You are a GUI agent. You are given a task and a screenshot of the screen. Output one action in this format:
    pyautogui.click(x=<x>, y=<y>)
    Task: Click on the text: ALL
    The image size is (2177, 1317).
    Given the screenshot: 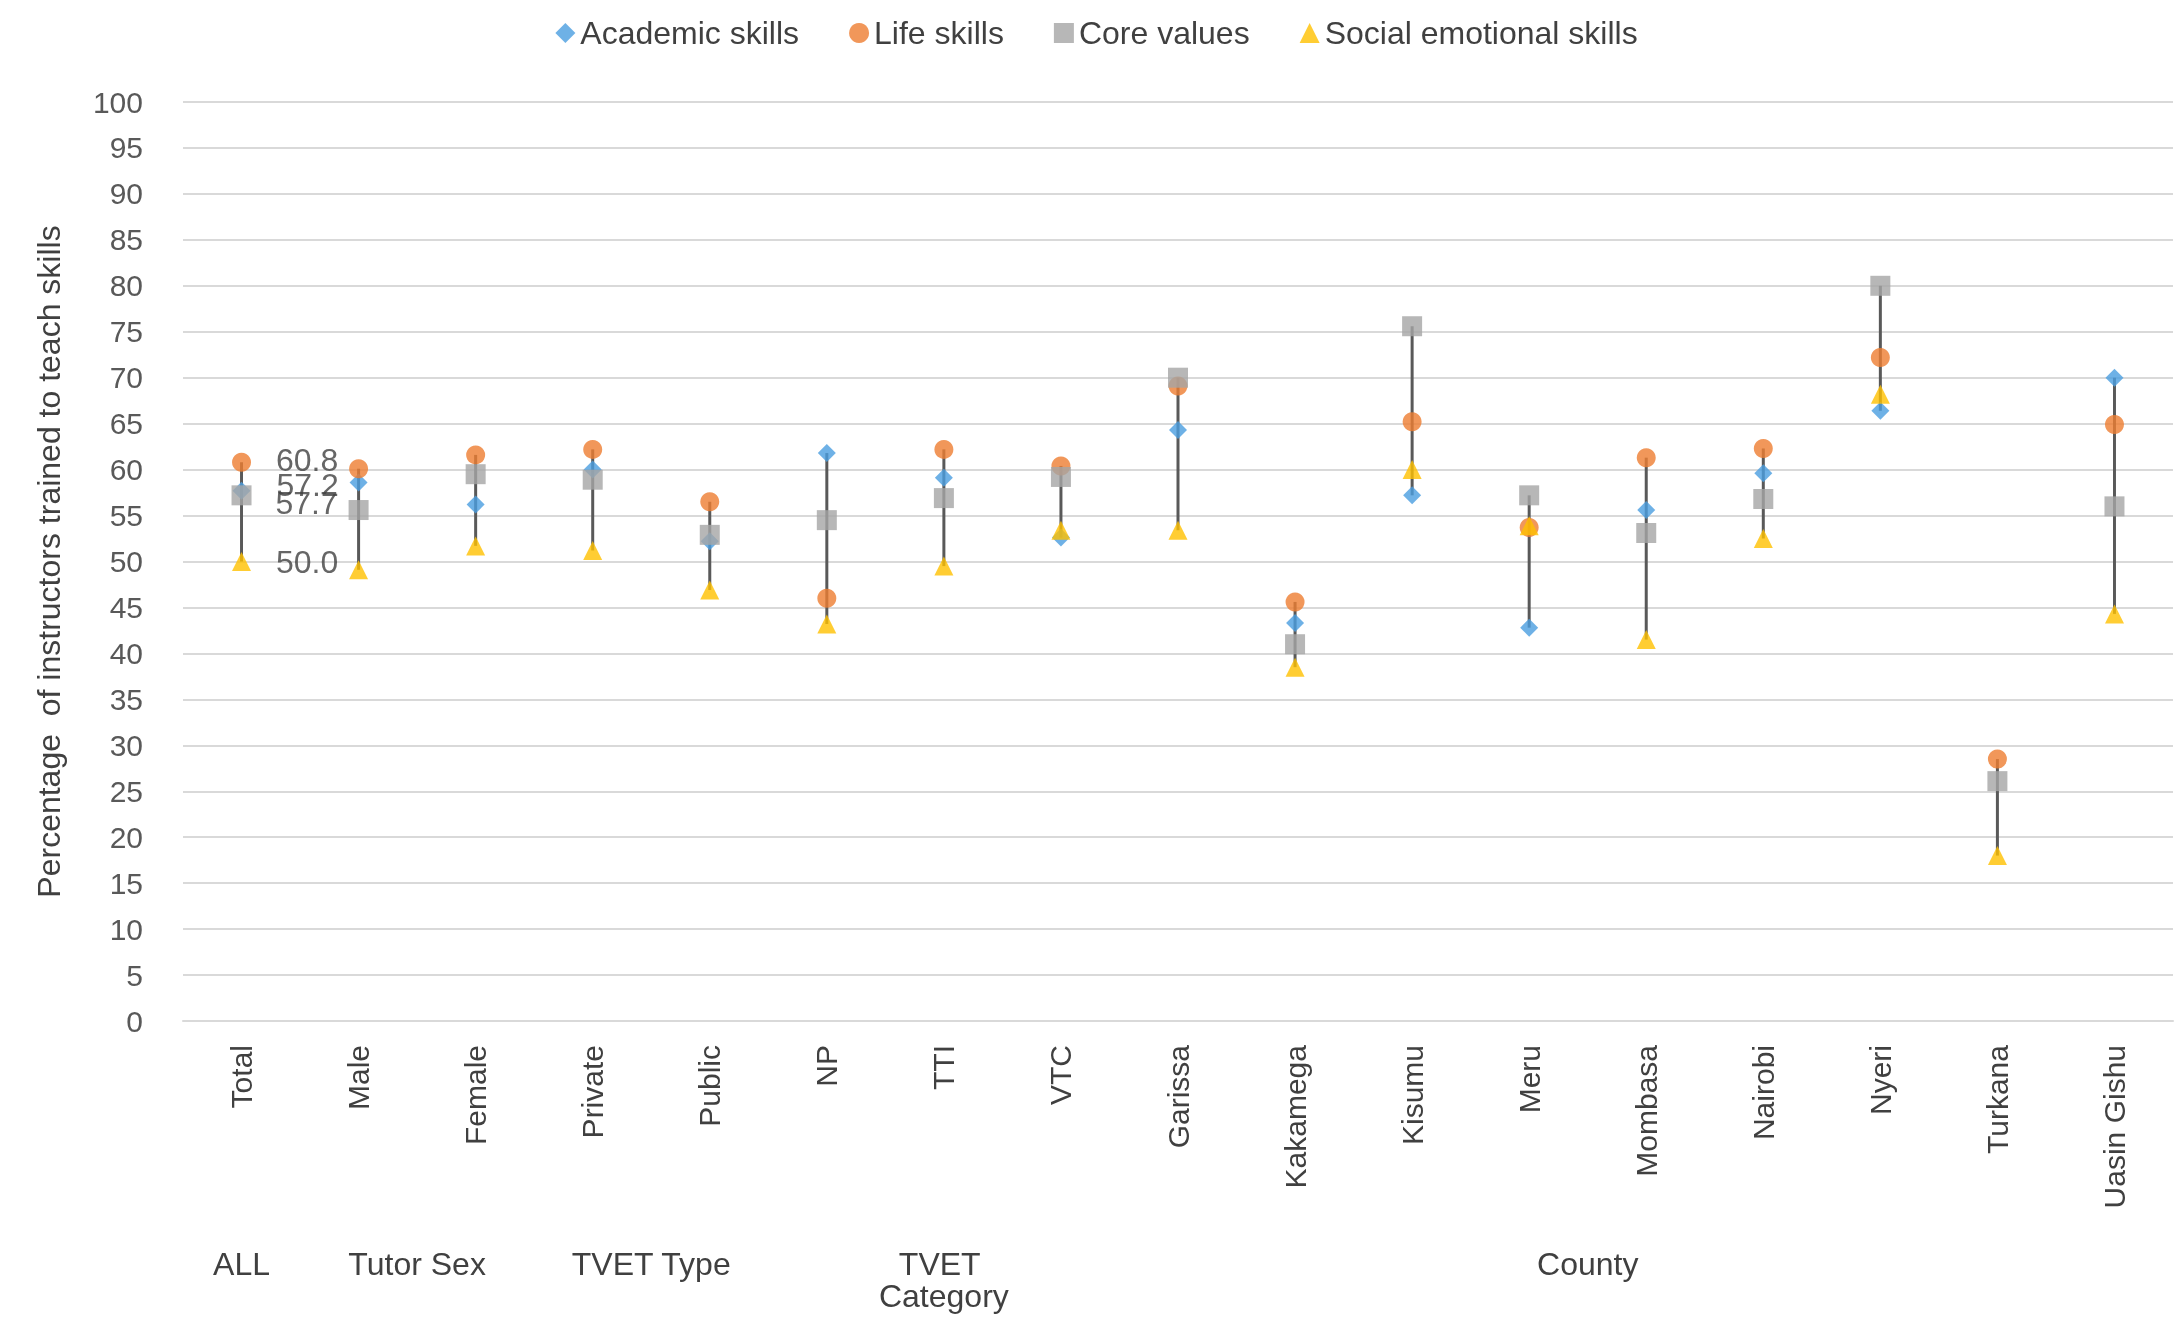 What is the action you would take?
    pyautogui.click(x=241, y=1264)
    